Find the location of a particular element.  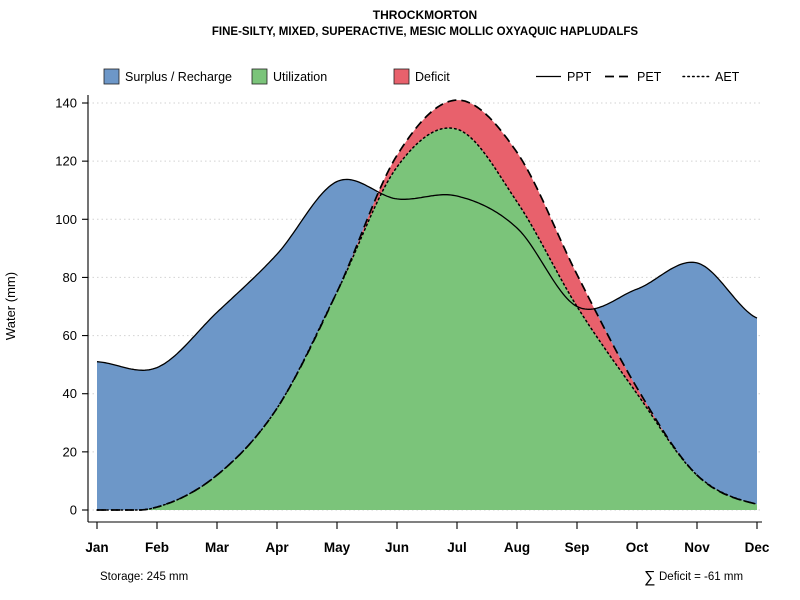

deficit-annotation: ∑ Deficit = -61 mm is located at coordinates (693, 577).